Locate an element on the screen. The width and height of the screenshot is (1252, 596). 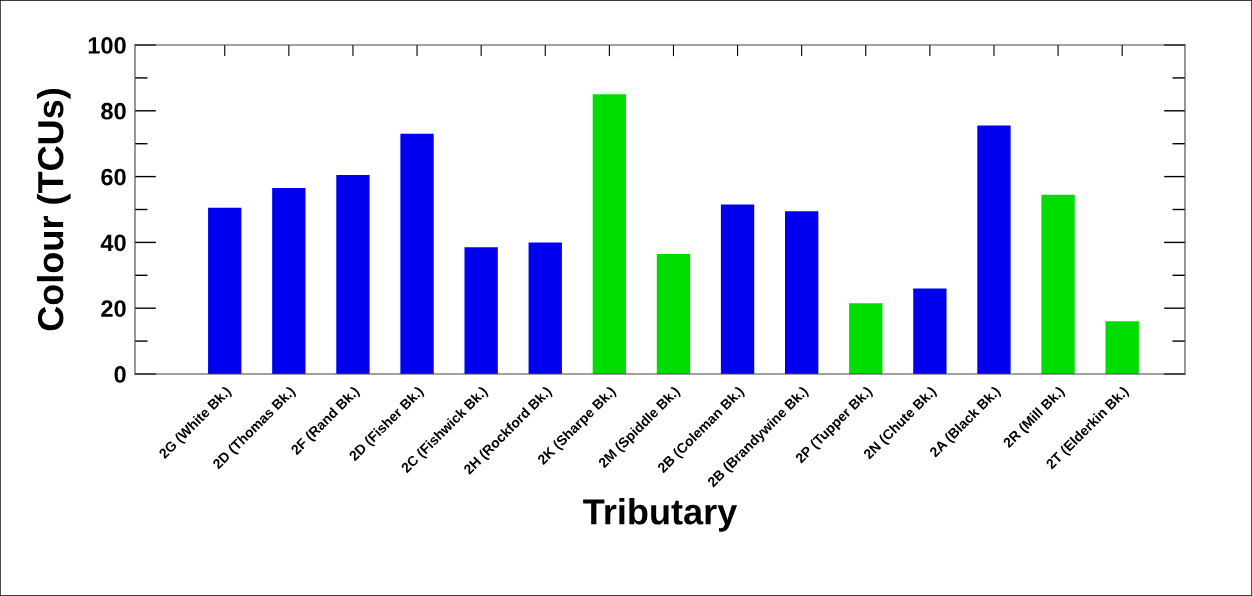
y-tick-label: 20 is located at coordinates (113, 308).